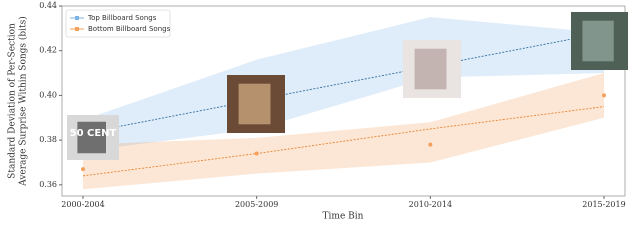 The height and width of the screenshot is (240, 640). What do you see at coordinates (430, 204) in the screenshot?
I see `x-tick-label: 2010-2014` at bounding box center [430, 204].